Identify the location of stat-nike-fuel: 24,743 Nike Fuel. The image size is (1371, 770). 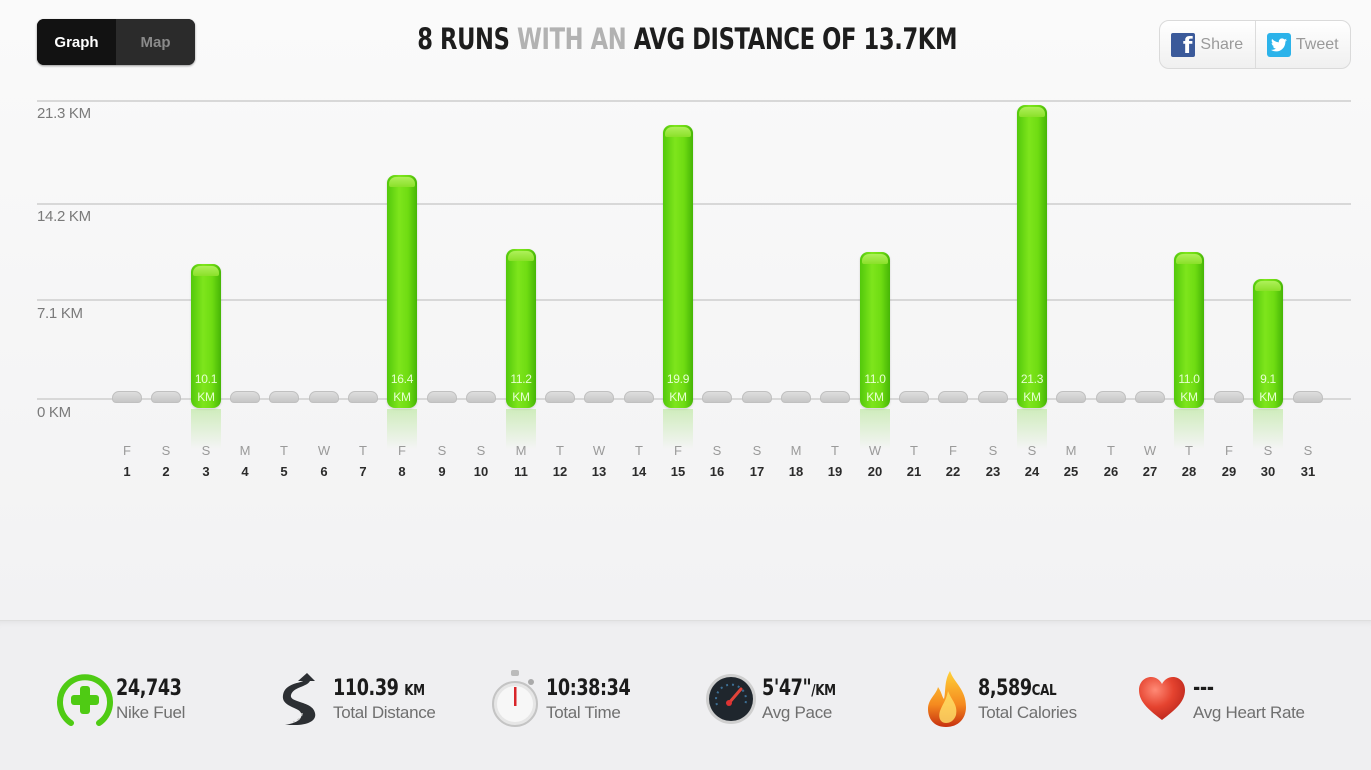
(127, 699).